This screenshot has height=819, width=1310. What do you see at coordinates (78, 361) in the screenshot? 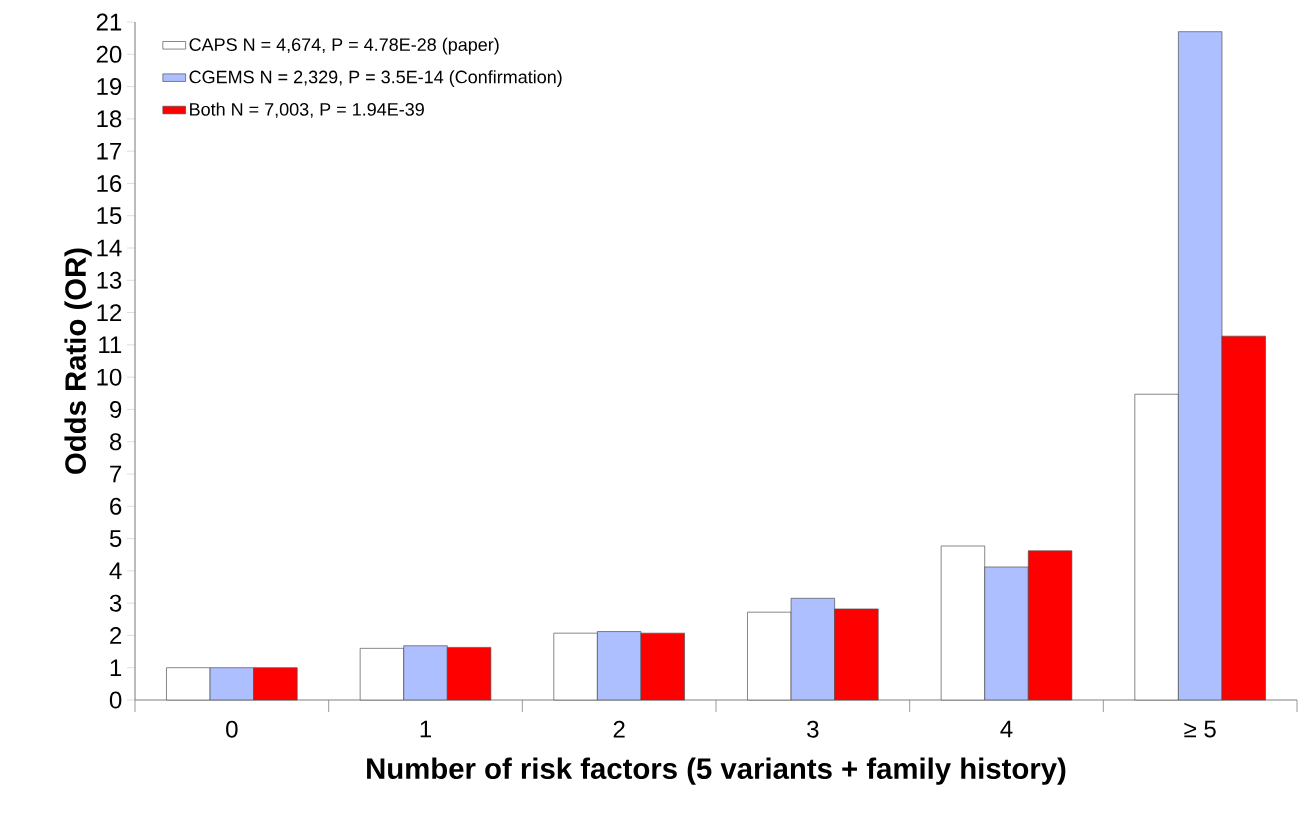
I see `y-axis-title: Odds Ratio (OR)` at bounding box center [78, 361].